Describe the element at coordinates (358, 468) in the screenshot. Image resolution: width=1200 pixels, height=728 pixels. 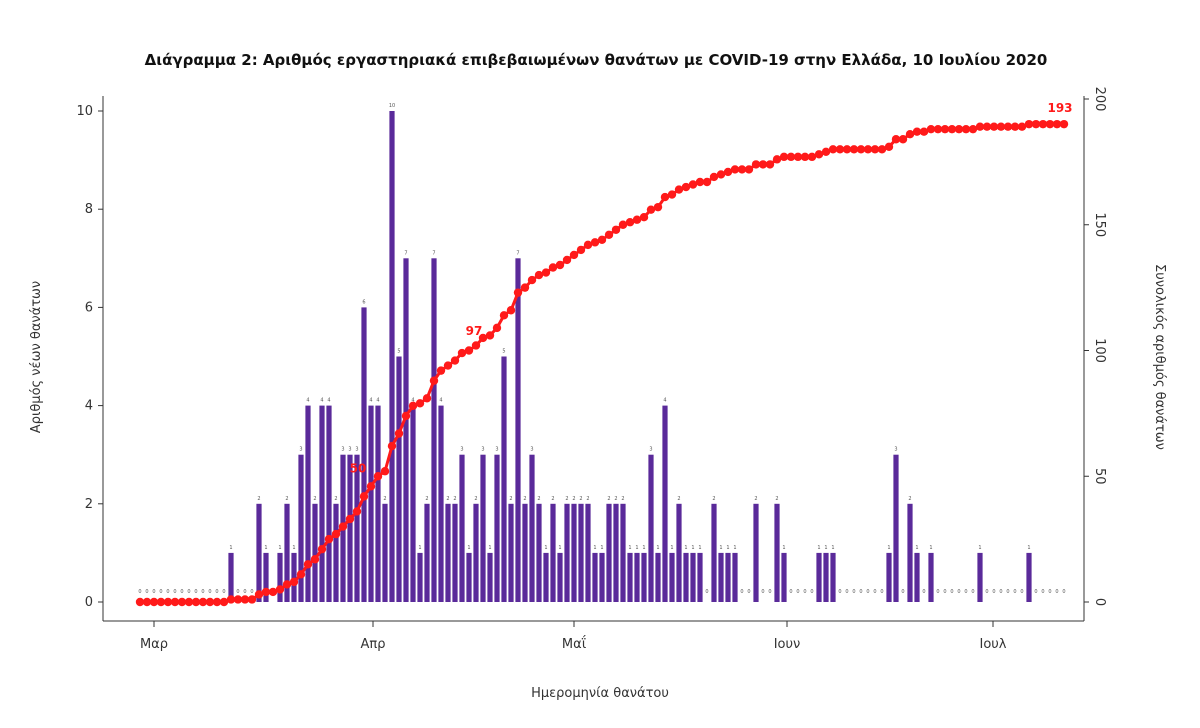
I see `cumulative-annotation-50: 50` at that location.